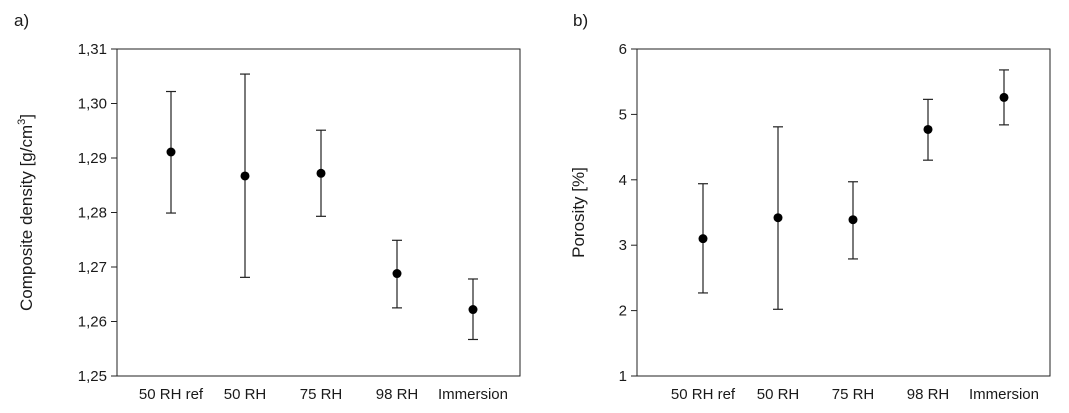 The width and height of the screenshot is (1069, 413). Describe the element at coordinates (92, 322) in the screenshot. I see `y-tick-label: 1,26` at that location.